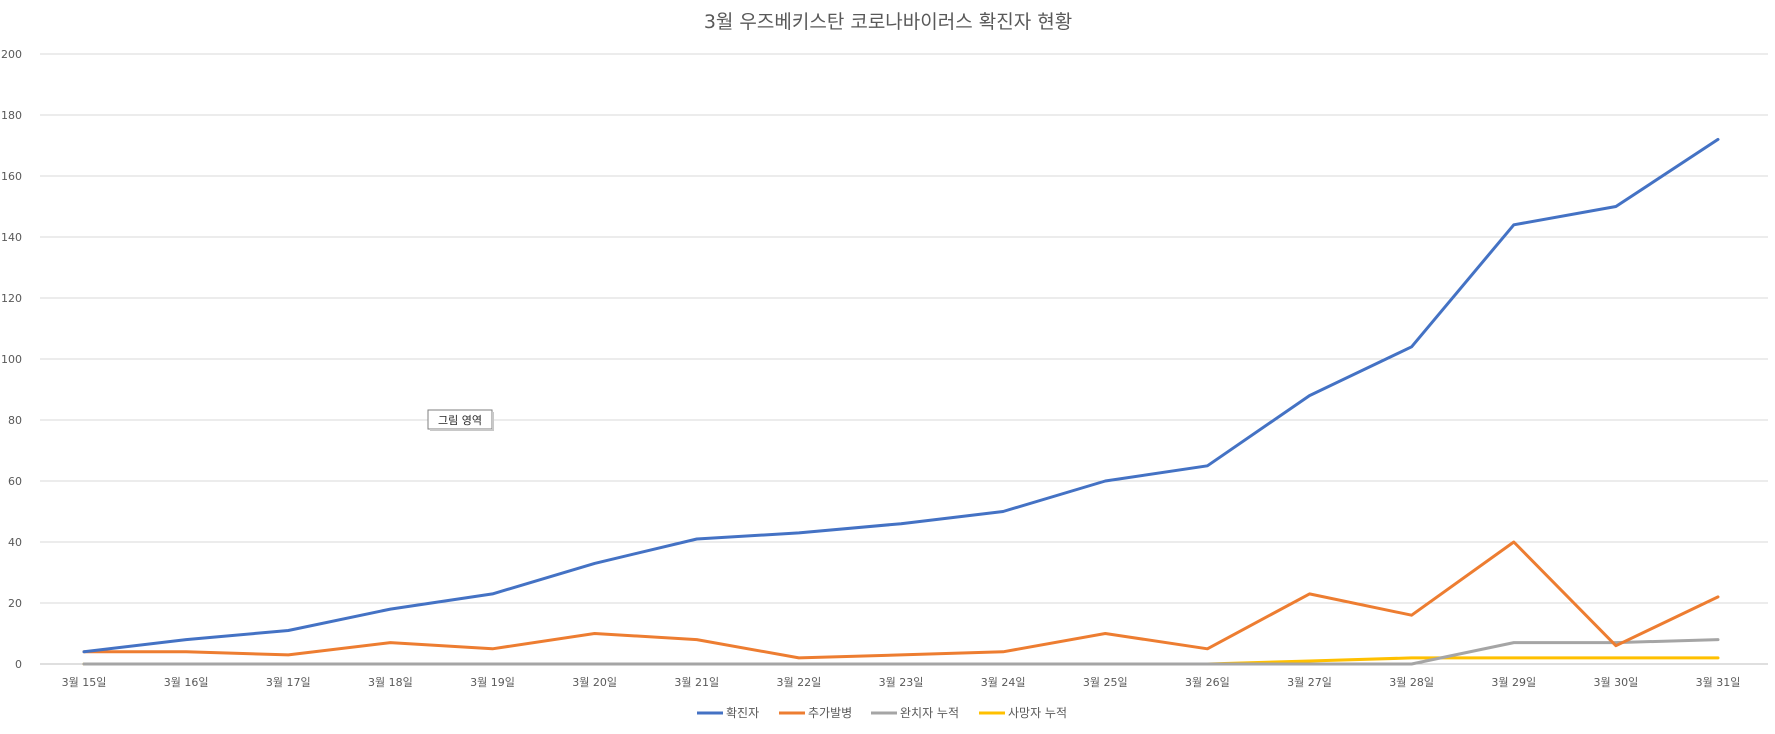  I want to click on x-tick-label: 3월 28일, so click(1411, 682).